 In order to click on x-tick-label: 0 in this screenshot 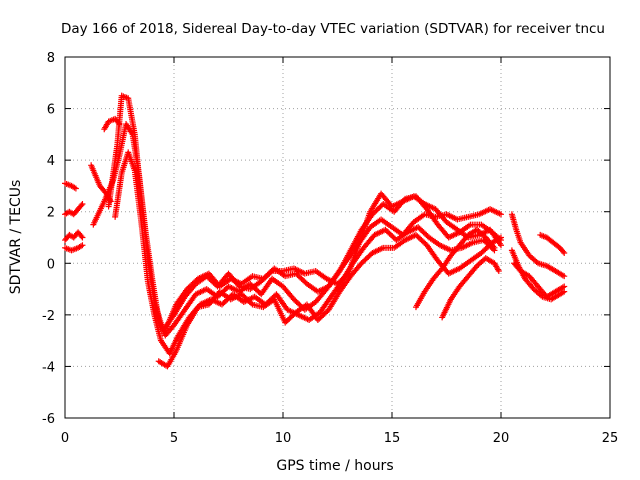, I will do `click(65, 438)`.